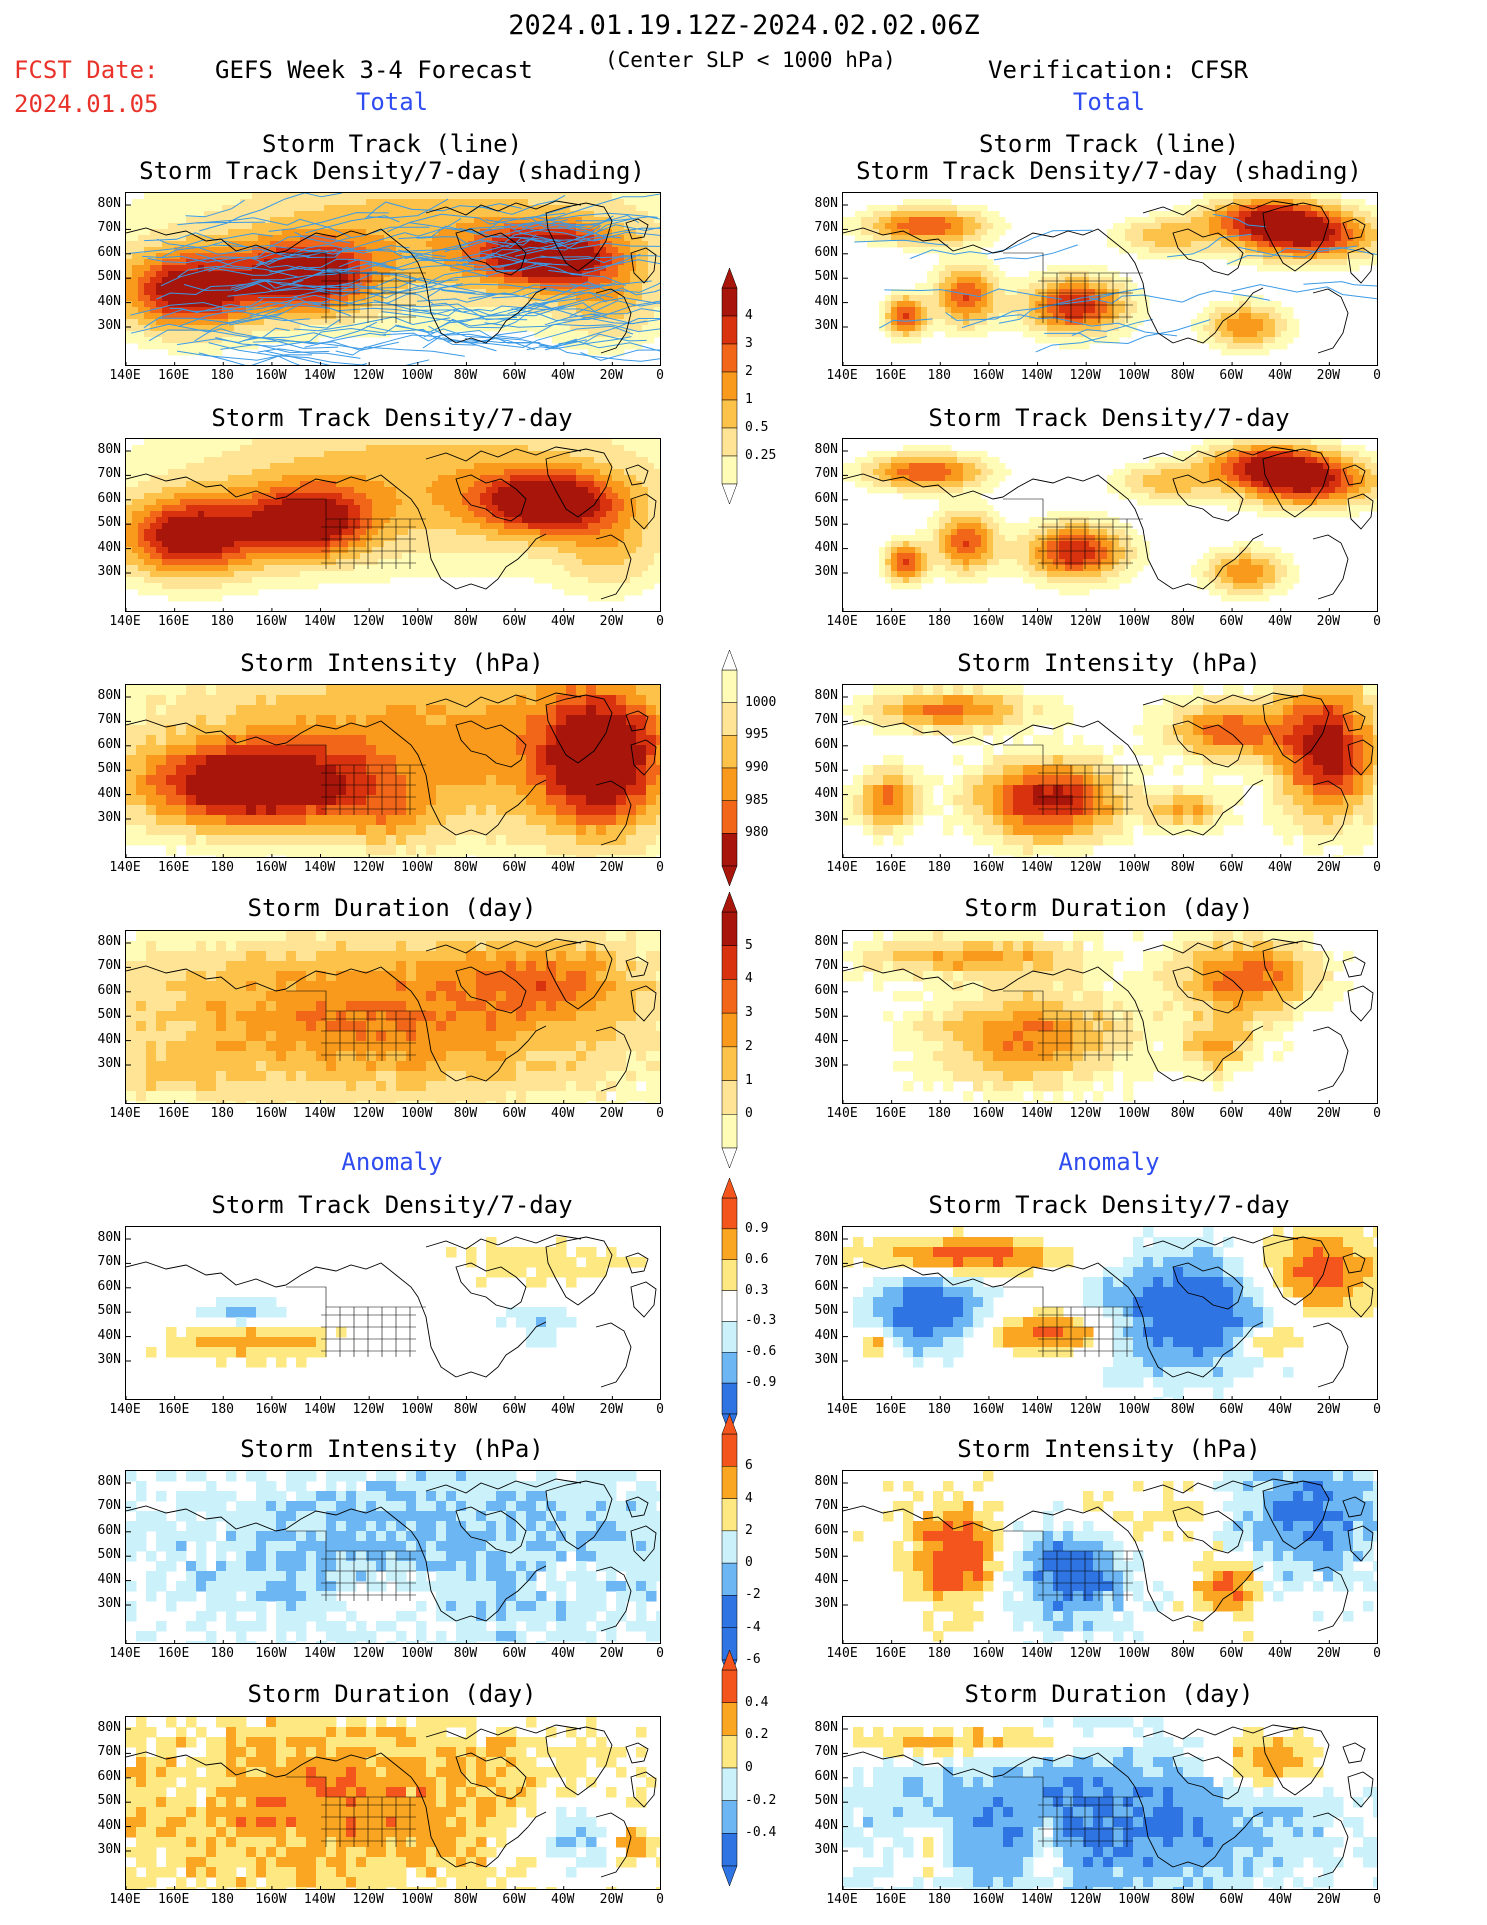  What do you see at coordinates (86, 104) in the screenshot?
I see `fcst-date-value: 2024.01.05` at bounding box center [86, 104].